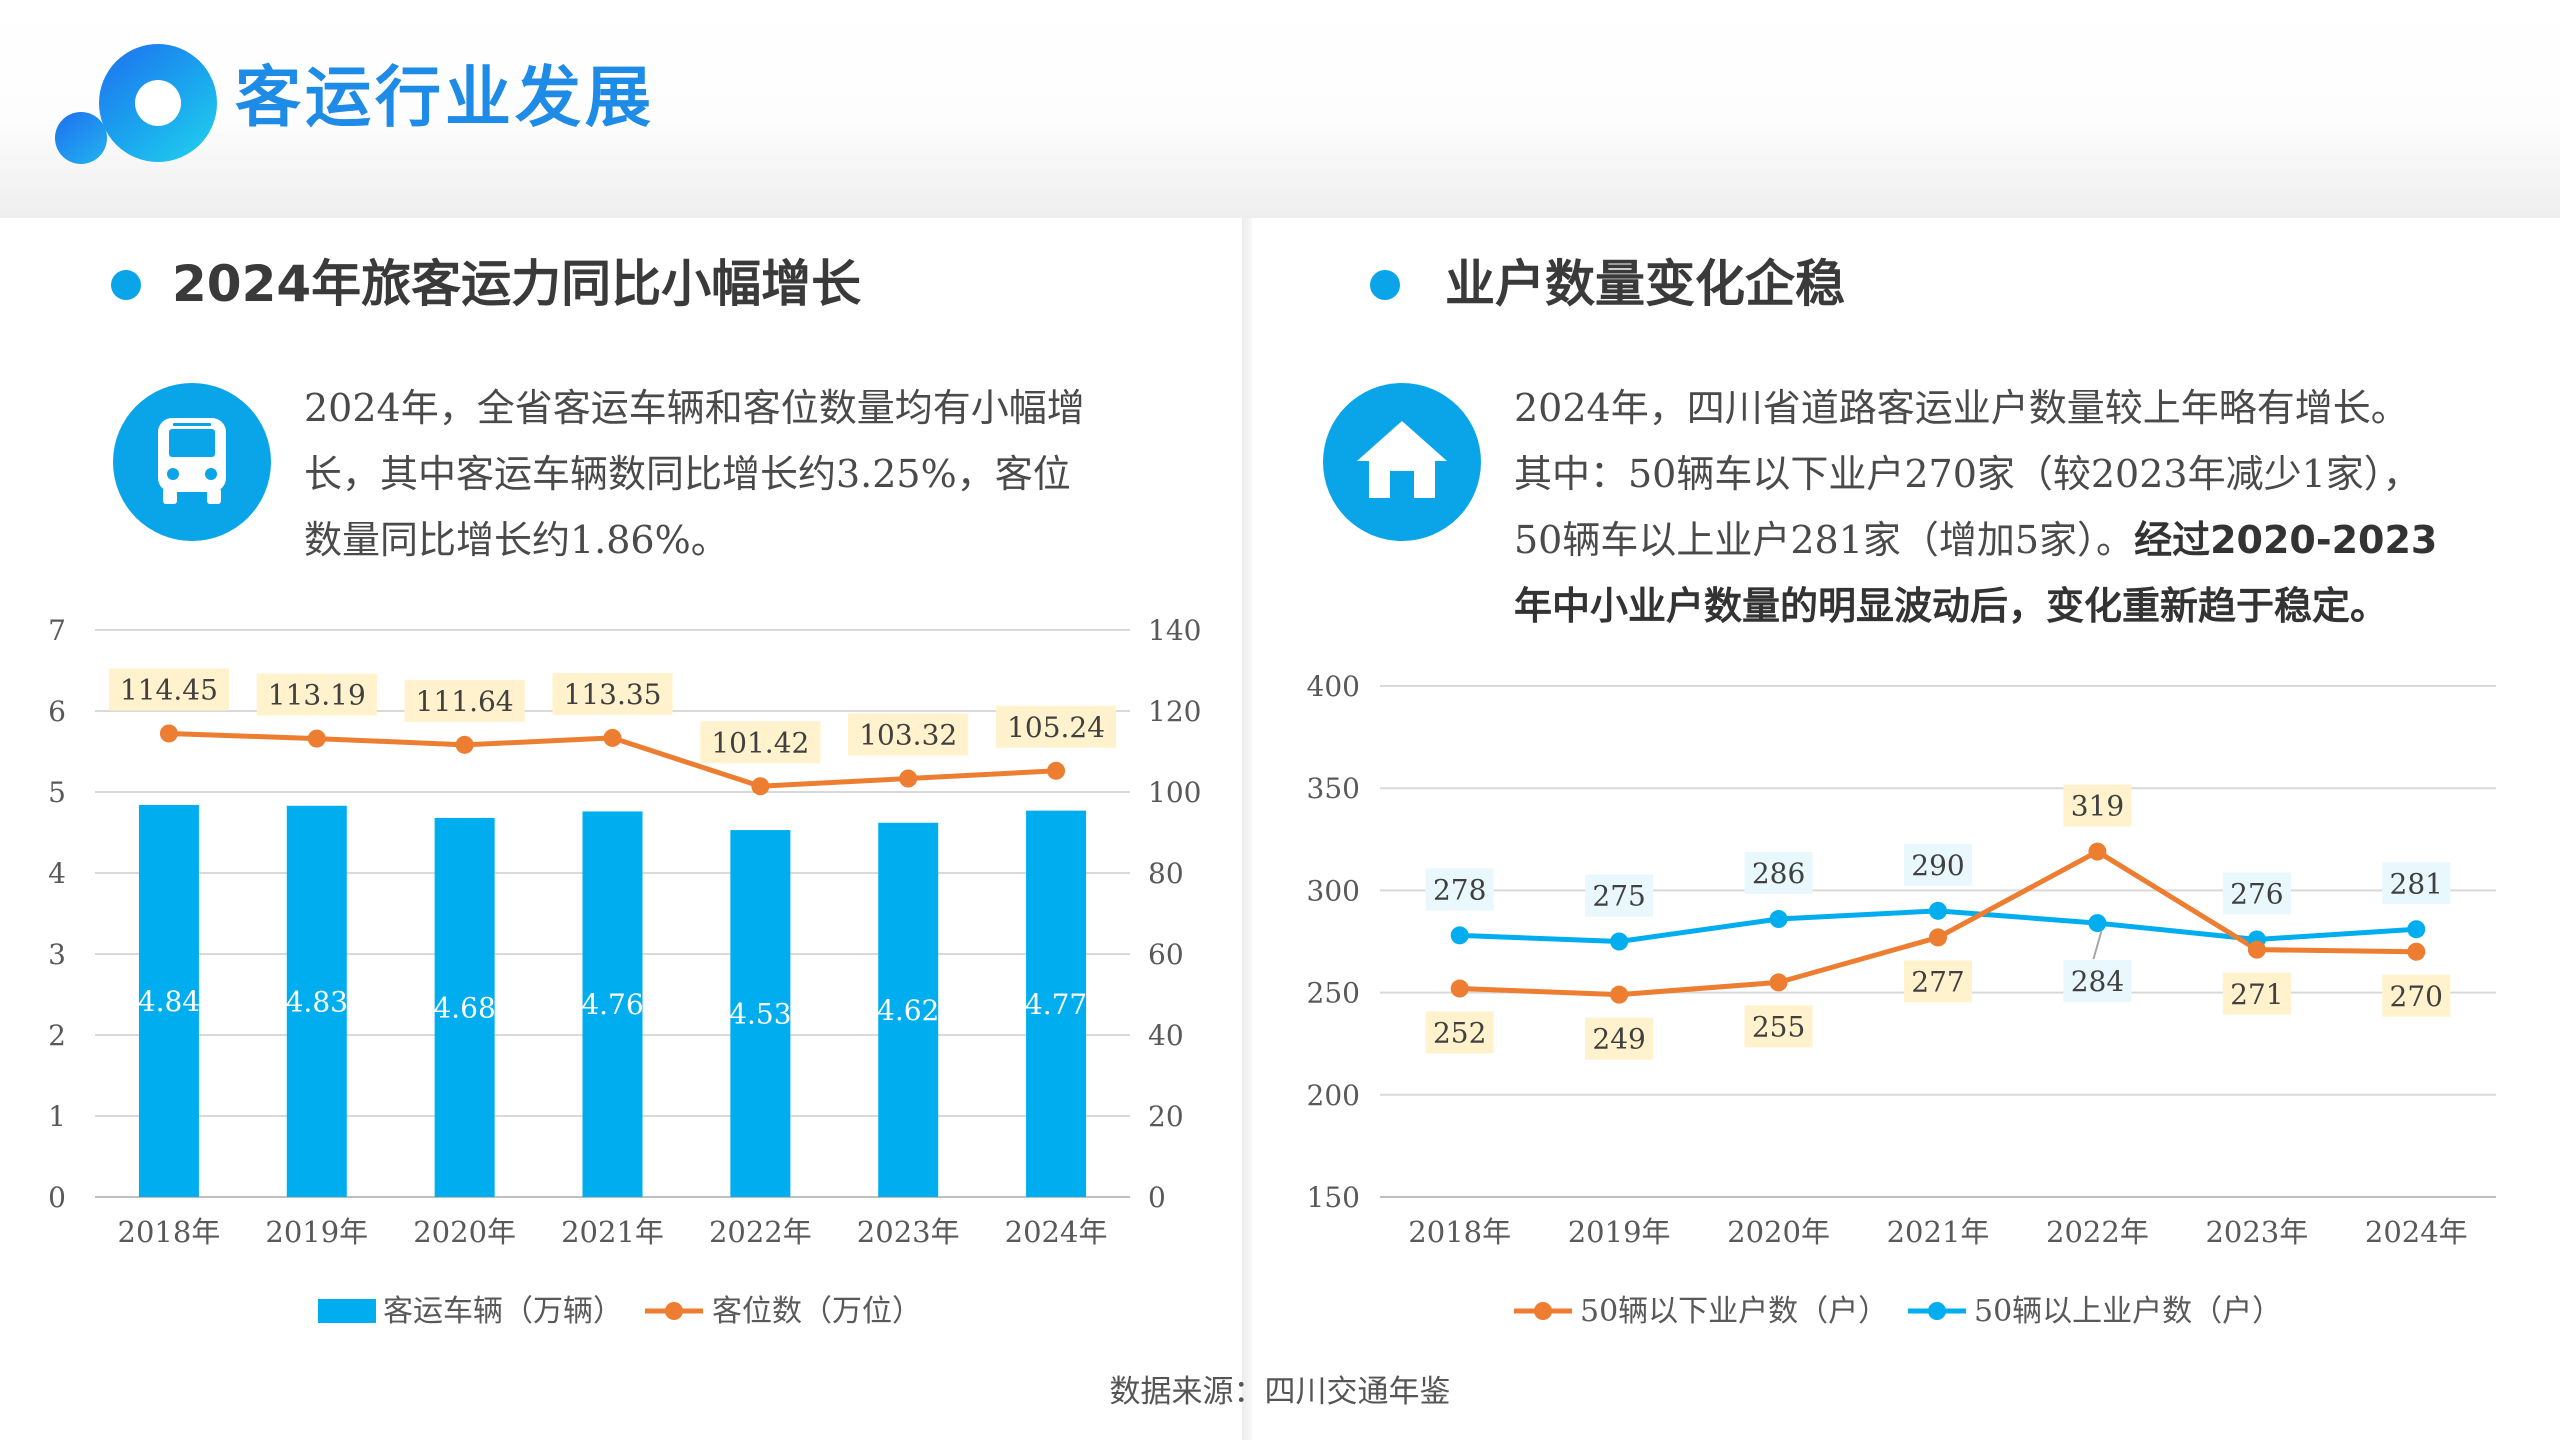 This screenshot has width=2560, height=1440. I want to click on bar-value-label: 4.76, so click(612, 1004).